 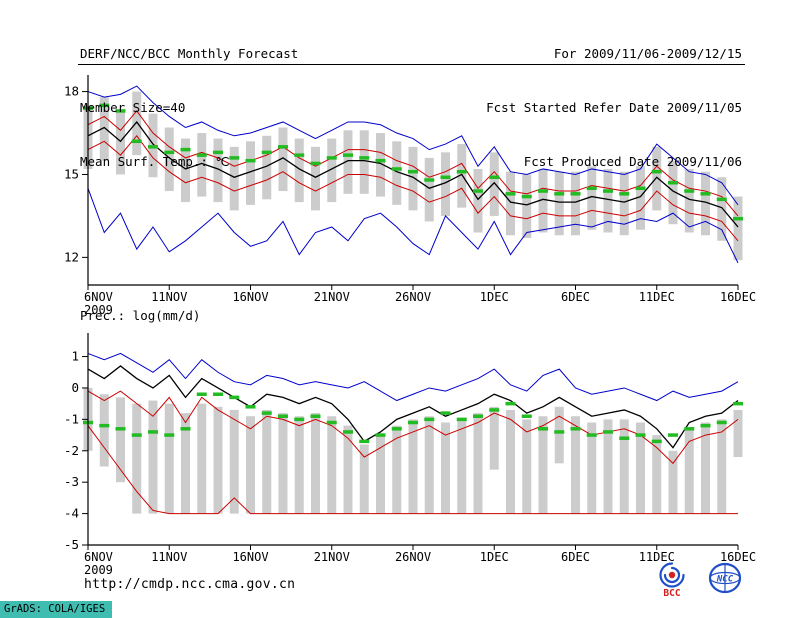 I want to click on bcc-logo-icon: BCC, so click(x=672, y=580).